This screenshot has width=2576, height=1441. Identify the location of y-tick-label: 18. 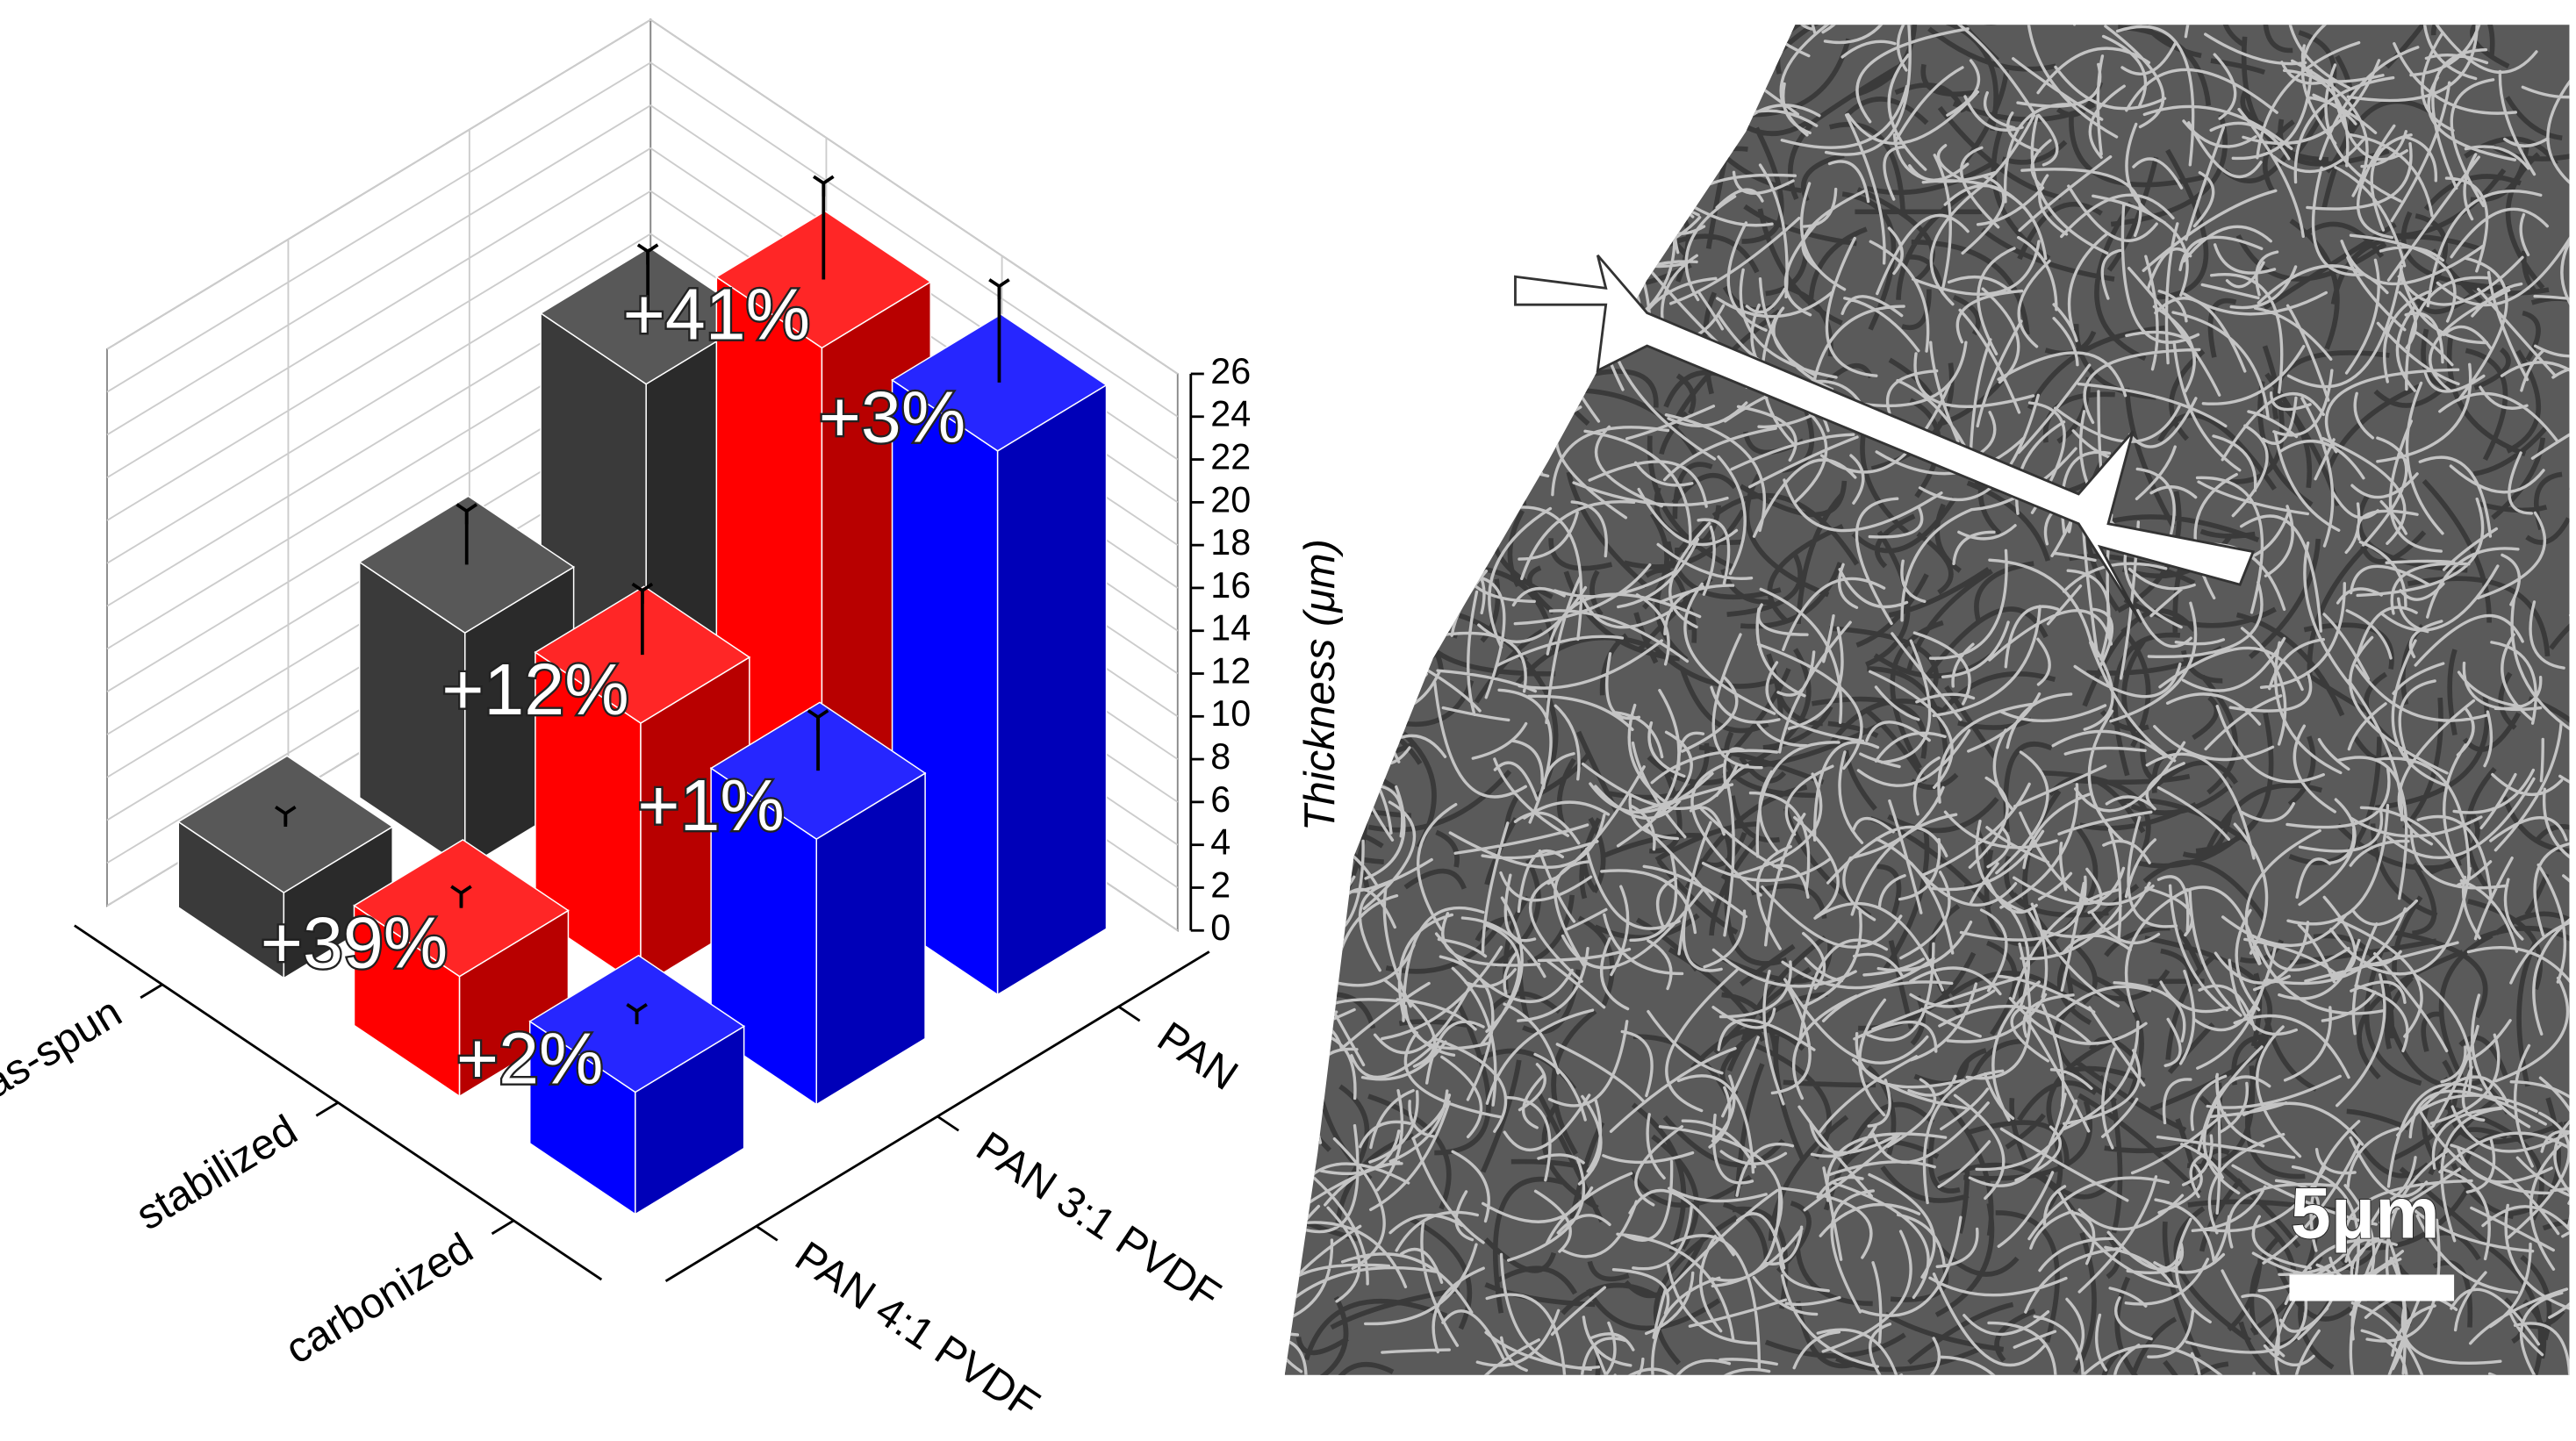
(1231, 542).